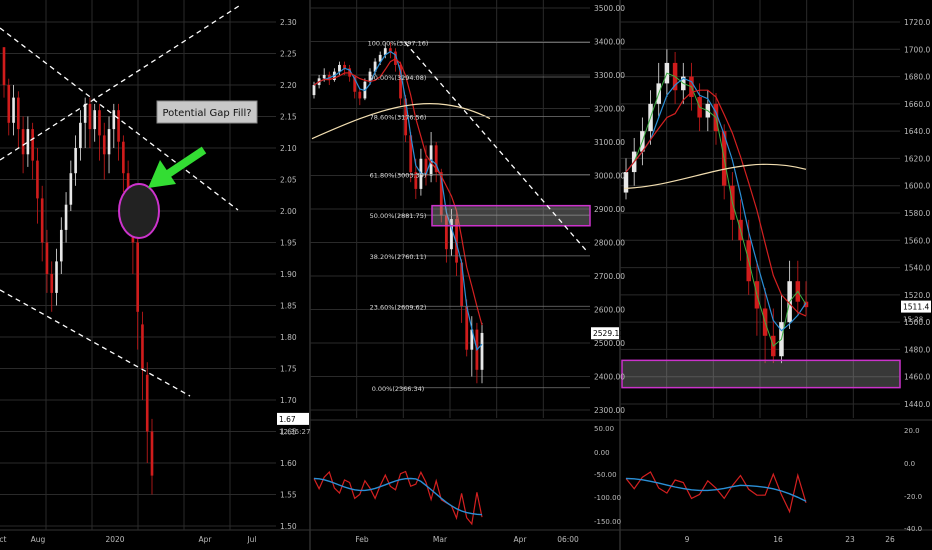  What do you see at coordinates (609, 410) in the screenshot?
I see `y-tick-label: 2300.00` at bounding box center [609, 410].